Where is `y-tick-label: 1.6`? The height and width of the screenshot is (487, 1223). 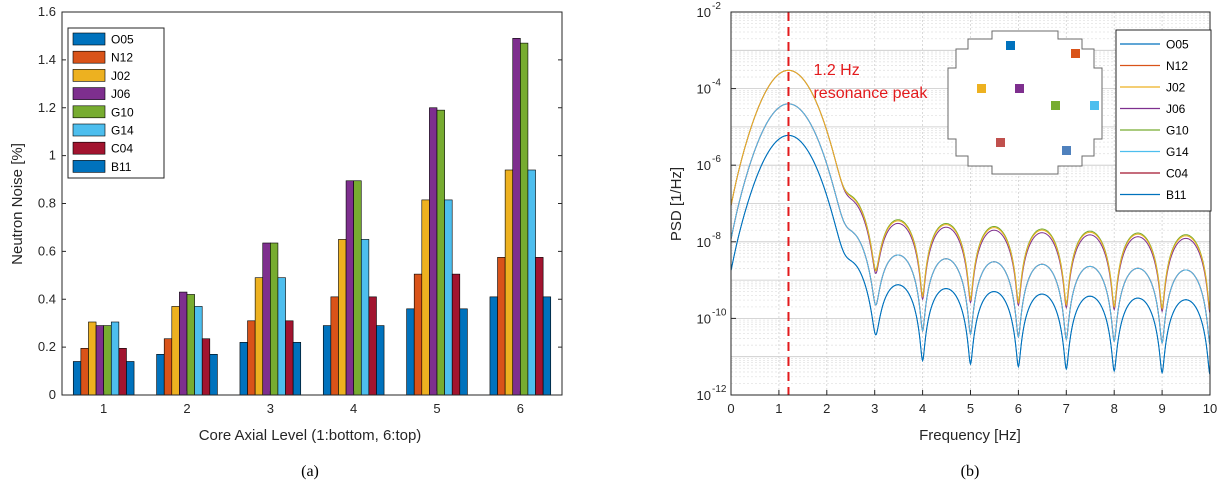
y-tick-label: 1.6 is located at coordinates (47, 11).